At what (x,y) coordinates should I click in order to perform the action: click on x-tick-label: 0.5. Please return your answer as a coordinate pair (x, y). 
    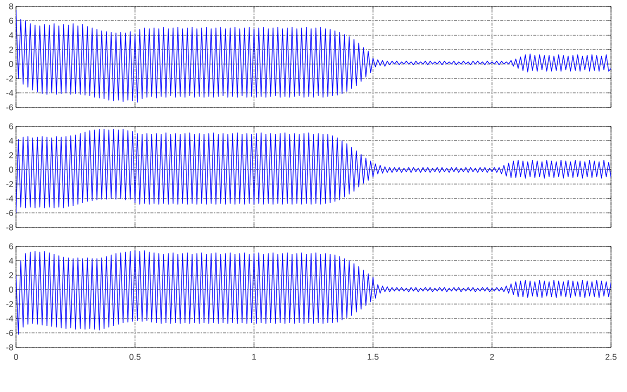
    Looking at the image, I should click on (135, 357).